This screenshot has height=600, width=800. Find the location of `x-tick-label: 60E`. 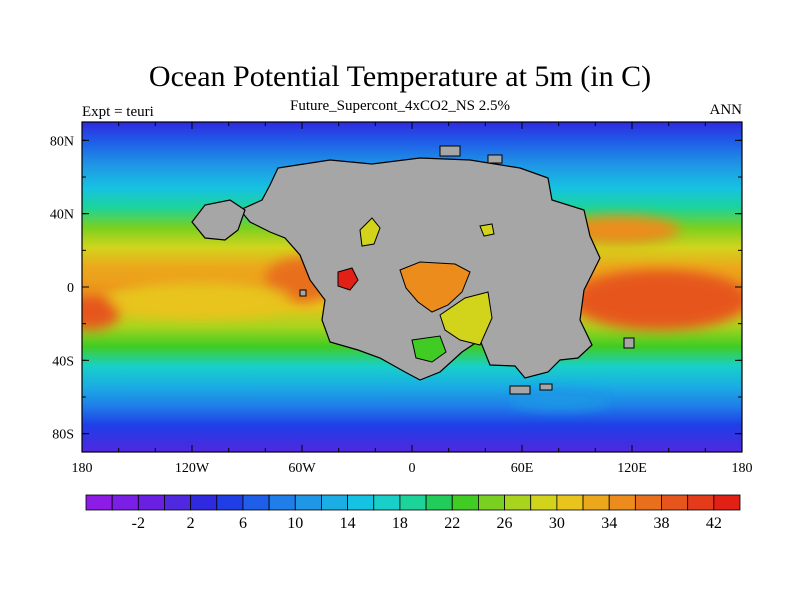

x-tick-label: 60E is located at coordinates (522, 468).